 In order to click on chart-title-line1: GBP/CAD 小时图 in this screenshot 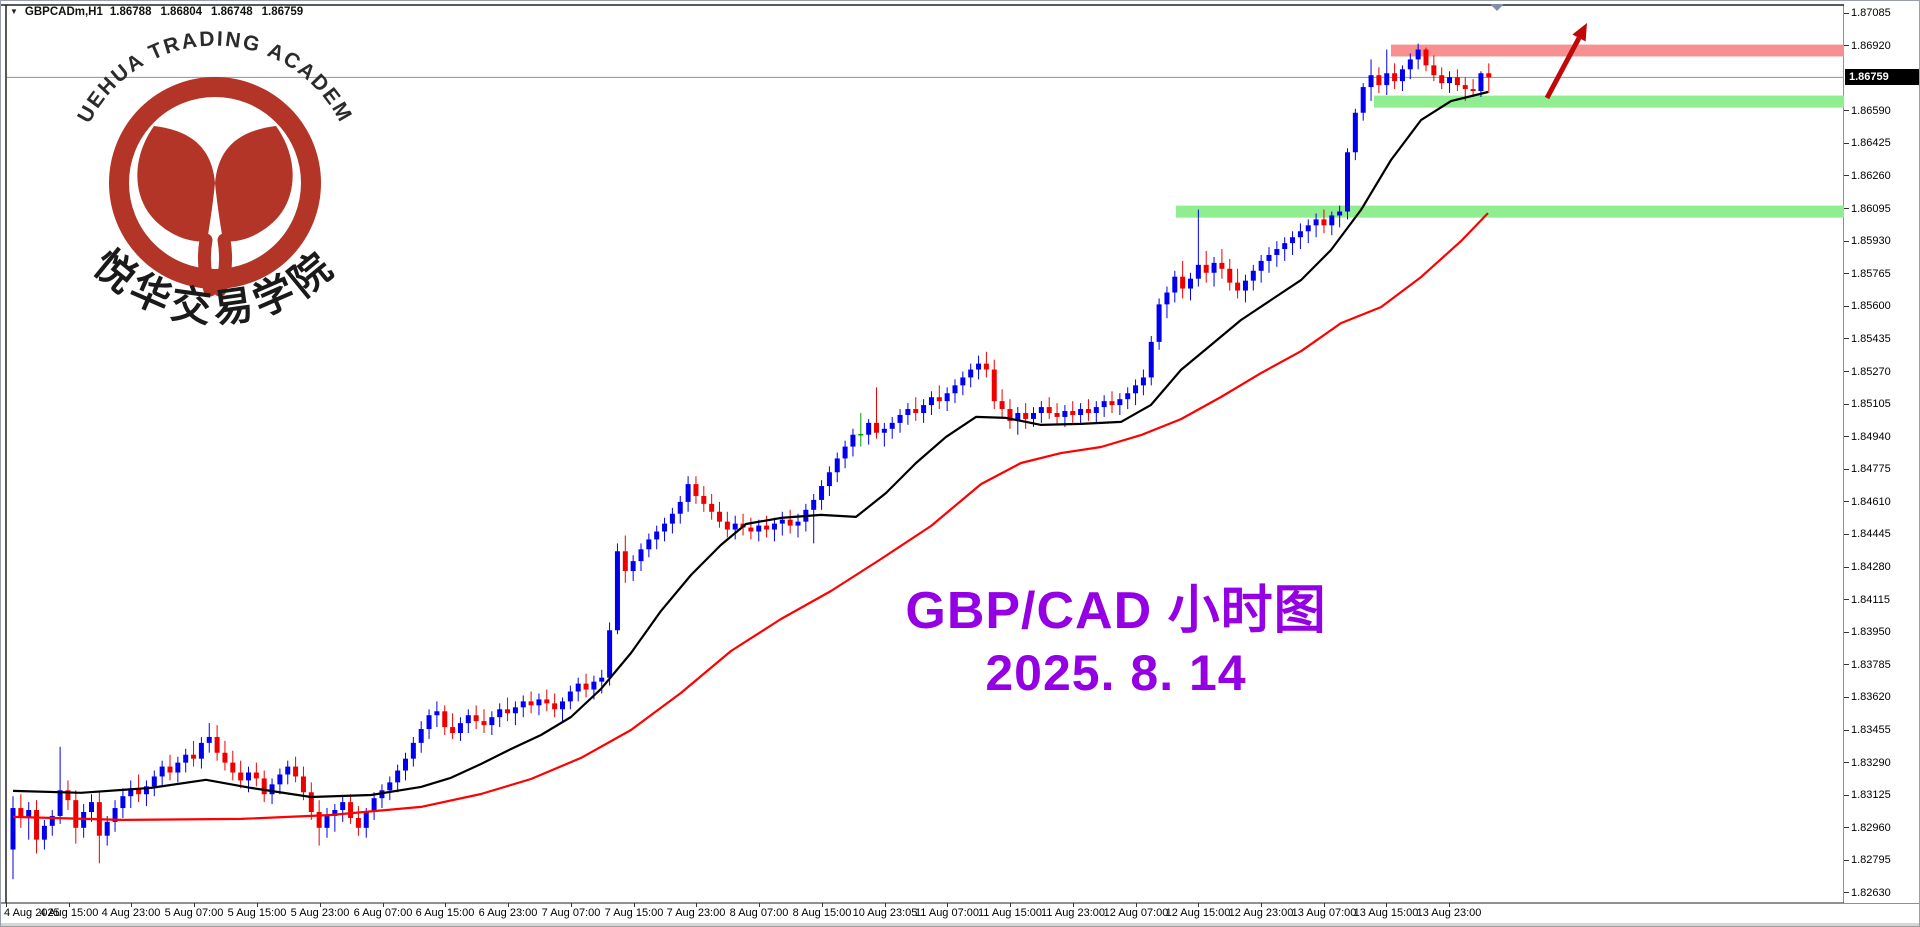, I will do `click(1116, 611)`.